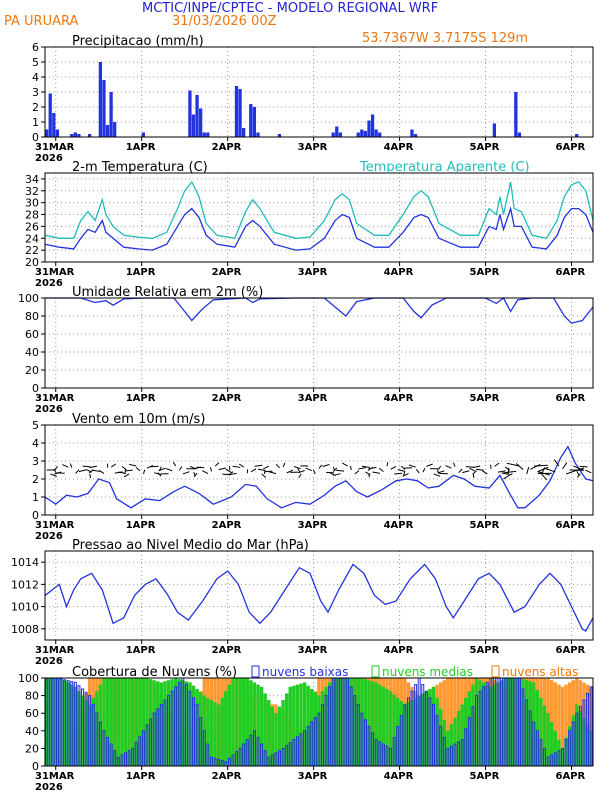 The width and height of the screenshot is (612, 792). Describe the element at coordinates (32, 713) in the screenshot. I see `y-tick-label: 60` at that location.